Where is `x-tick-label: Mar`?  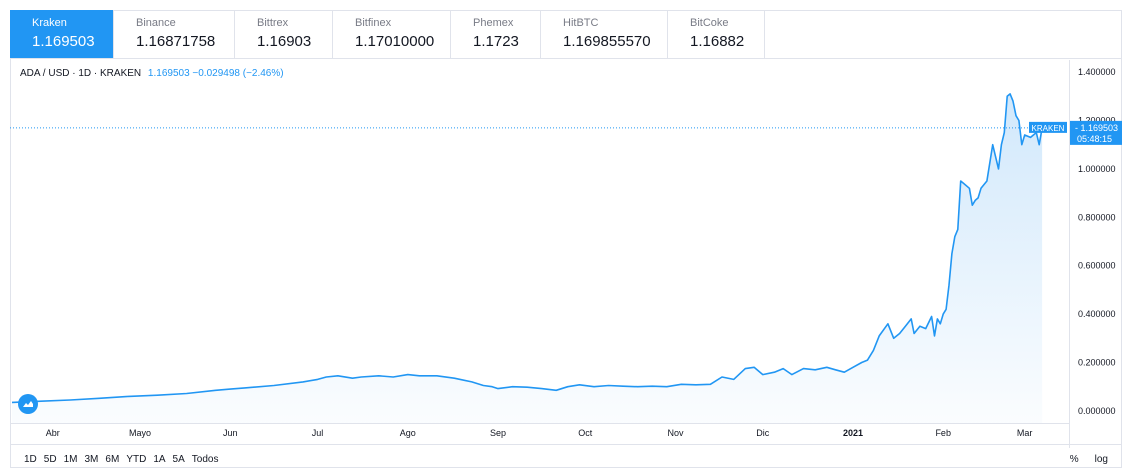 x-tick-label: Mar is located at coordinates (1025, 433).